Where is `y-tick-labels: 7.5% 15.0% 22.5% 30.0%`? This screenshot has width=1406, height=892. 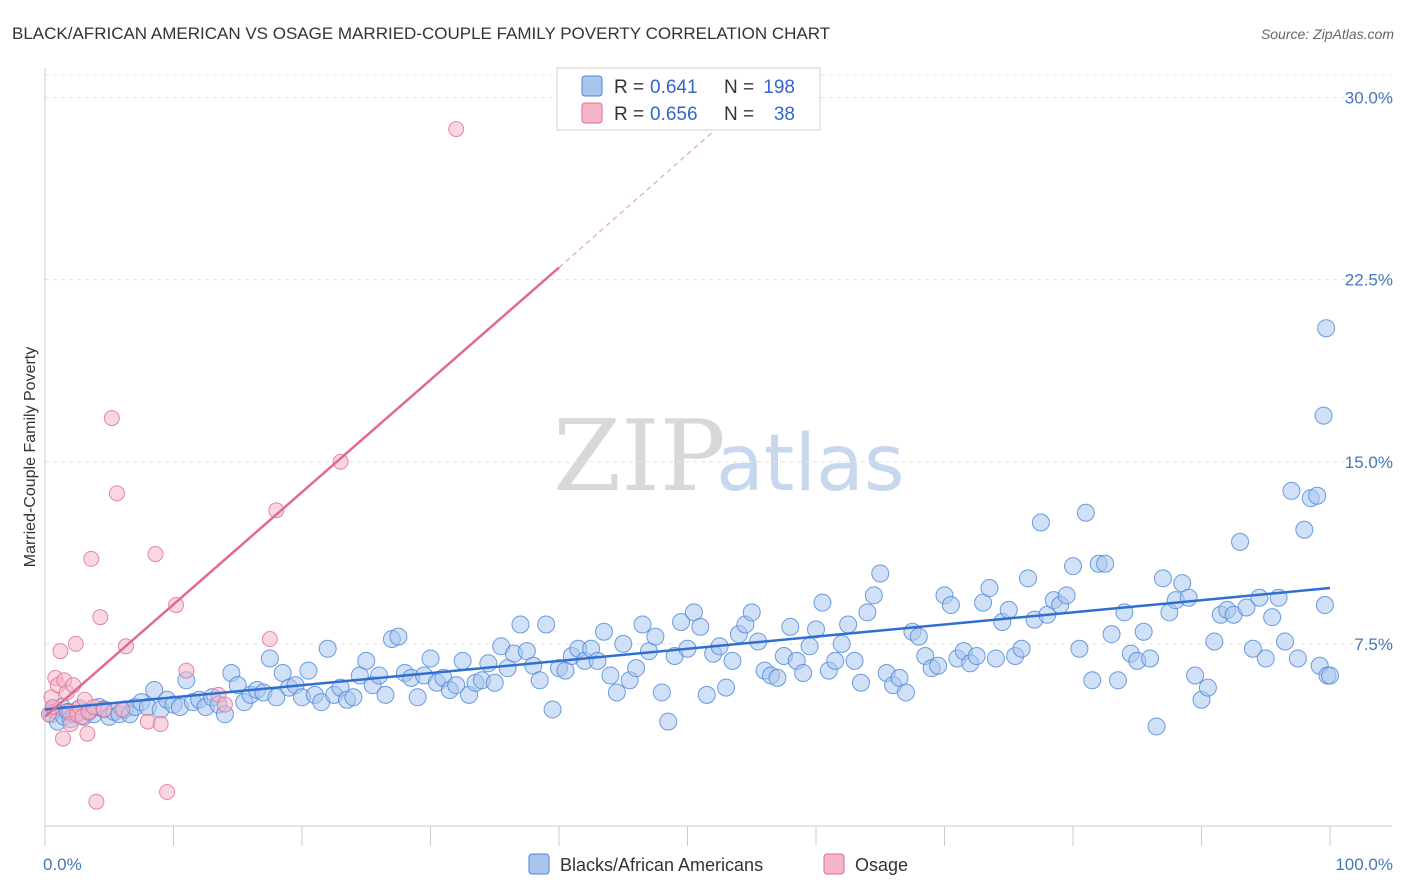 y-tick-labels: 7.5% 15.0% 22.5% 30.0% is located at coordinates (1369, 371).